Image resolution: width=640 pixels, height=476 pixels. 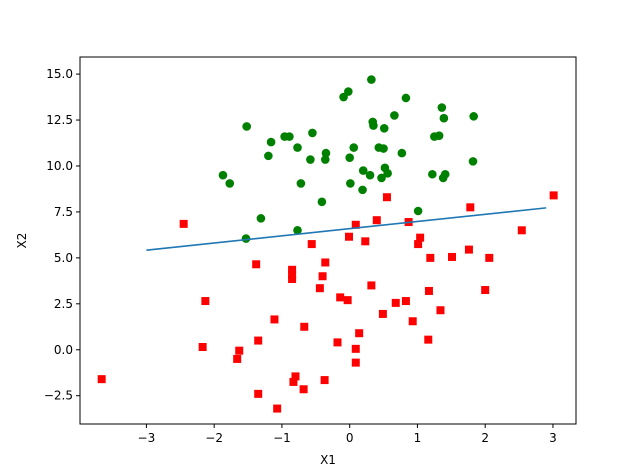 I want to click on decision-boundary-line, so click(x=346, y=229).